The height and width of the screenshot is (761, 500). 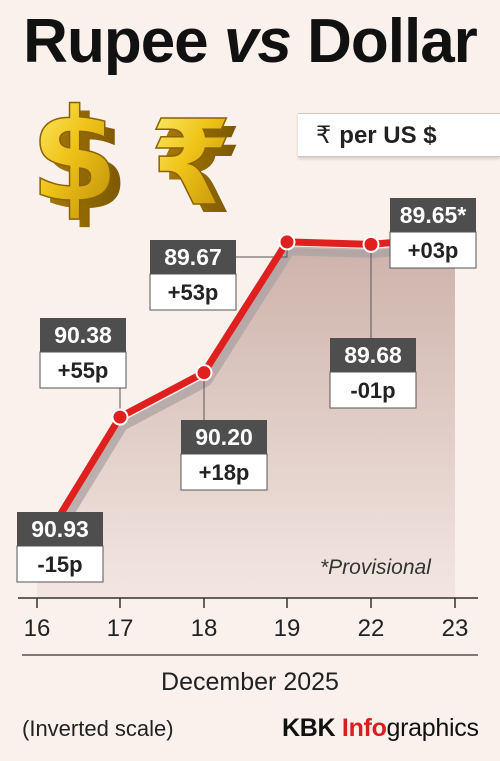 I want to click on value-label: 90.38, so click(x=83, y=335).